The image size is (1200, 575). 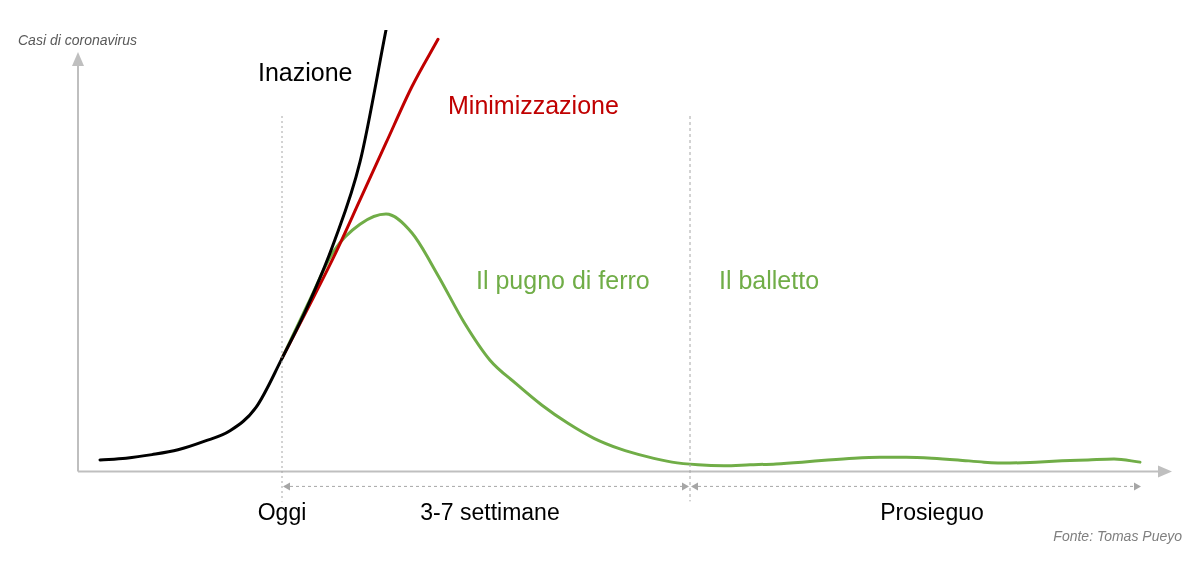 I want to click on y-axis-title: Casi di coronavirus, so click(x=78, y=40).